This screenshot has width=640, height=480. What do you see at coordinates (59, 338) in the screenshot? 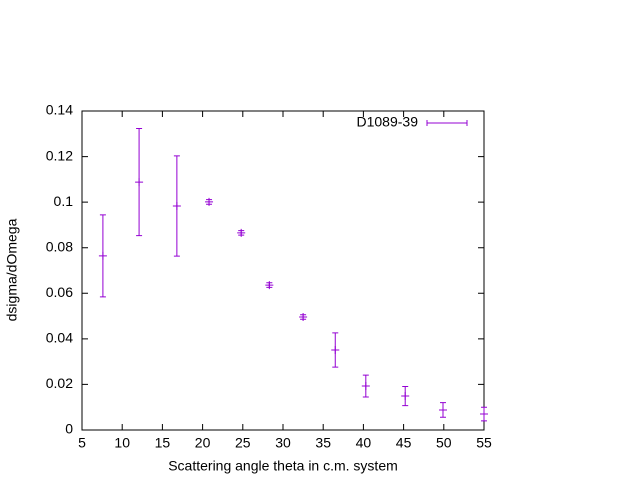
I see `y-tick-label: 0.04` at bounding box center [59, 338].